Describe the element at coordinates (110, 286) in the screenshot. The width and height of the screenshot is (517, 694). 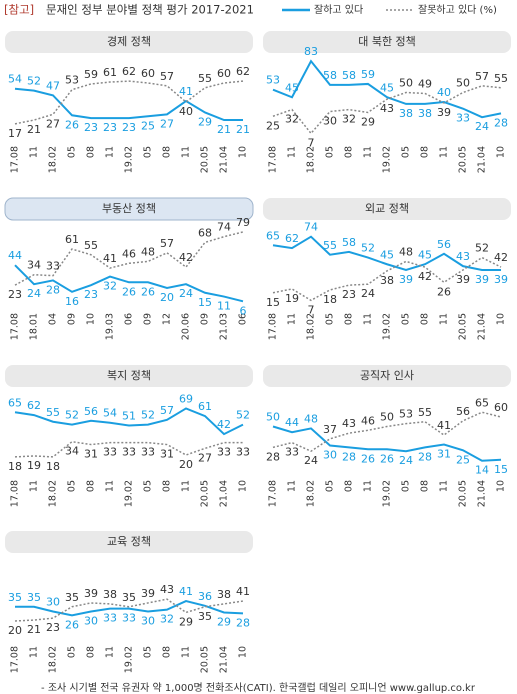
I see `data-label: 32` at that location.